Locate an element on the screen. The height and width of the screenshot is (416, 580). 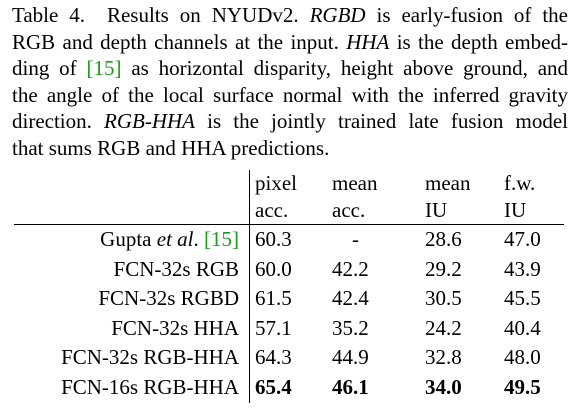
cell-mean-iu: 24.2 is located at coordinates (443, 327).